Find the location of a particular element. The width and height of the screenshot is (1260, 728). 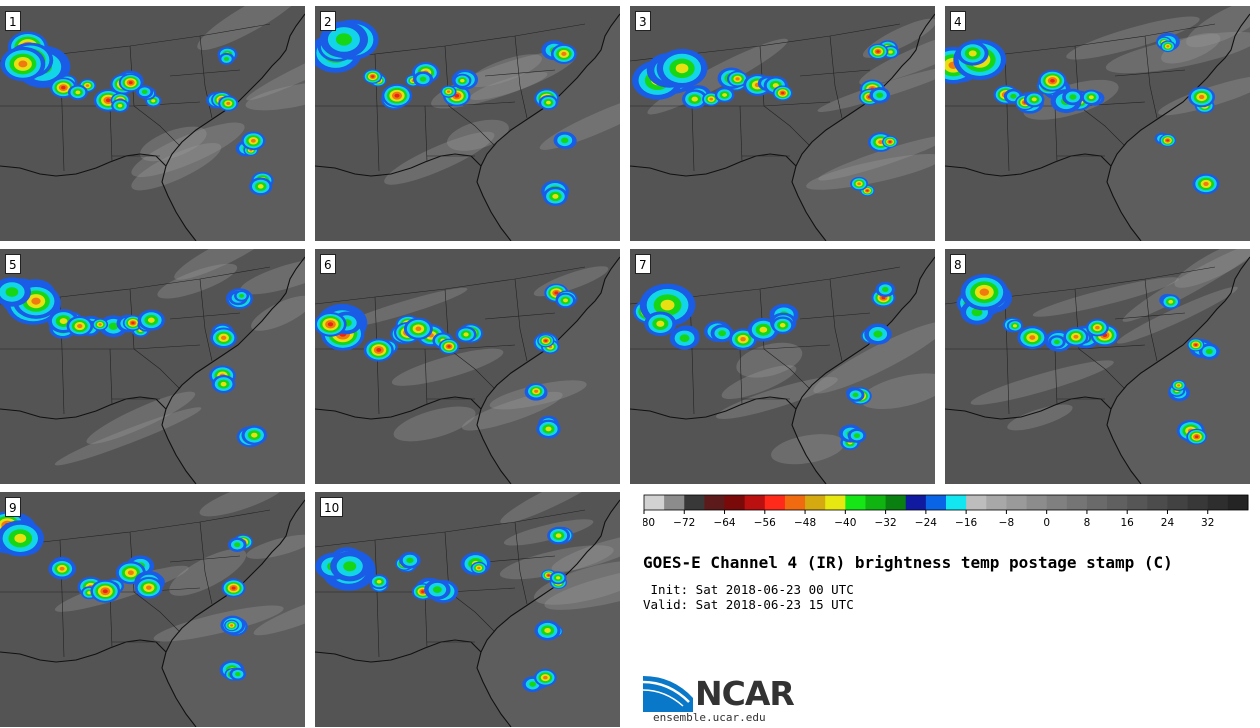

ensemble-member-panel: 3 is located at coordinates (782, 123).